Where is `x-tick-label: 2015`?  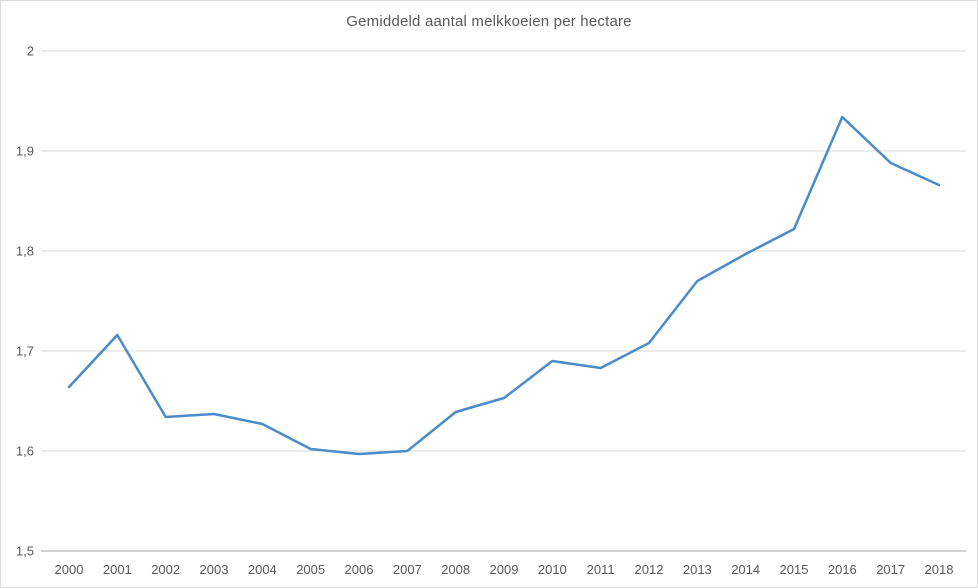
x-tick-label: 2015 is located at coordinates (794, 569).